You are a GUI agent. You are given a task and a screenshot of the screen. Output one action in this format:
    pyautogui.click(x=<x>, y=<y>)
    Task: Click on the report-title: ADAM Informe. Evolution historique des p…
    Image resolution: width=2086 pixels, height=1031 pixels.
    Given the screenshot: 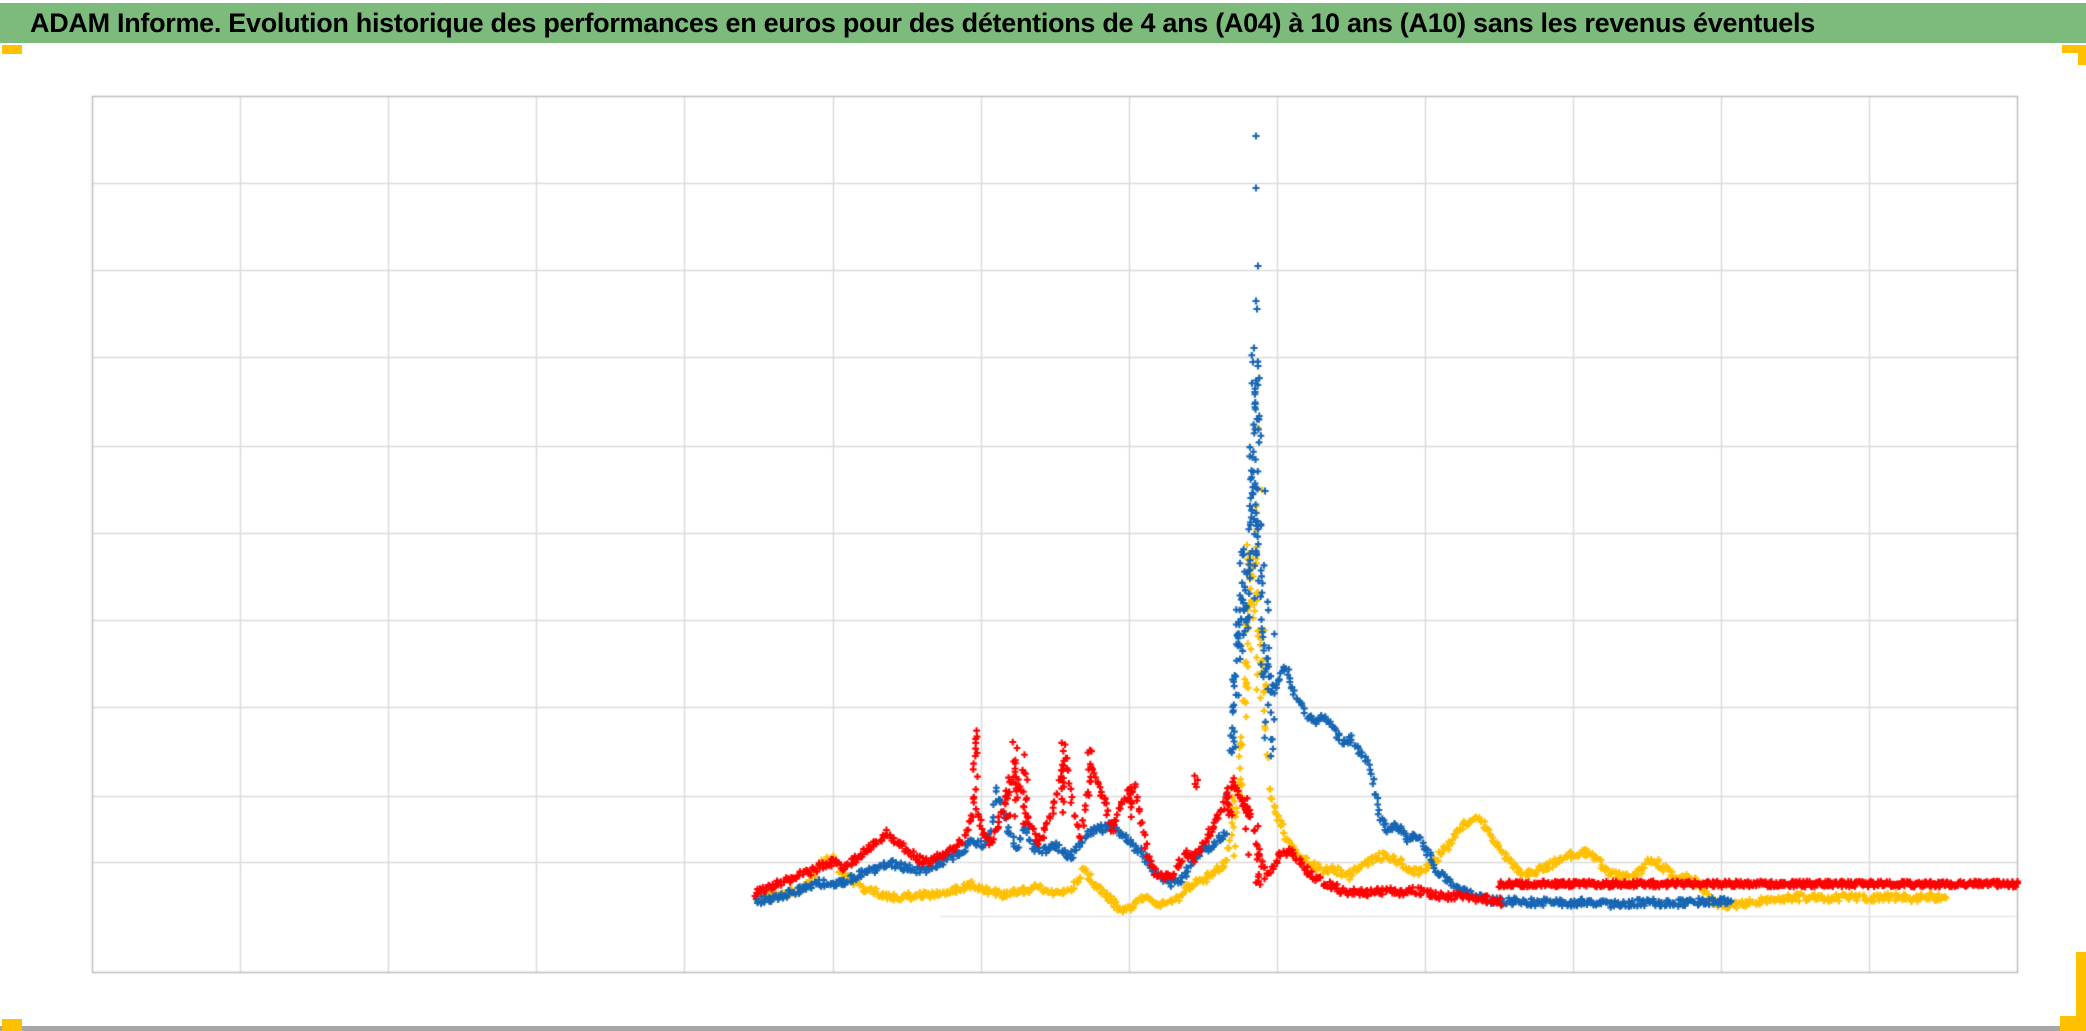 What is the action you would take?
    pyautogui.click(x=922, y=22)
    